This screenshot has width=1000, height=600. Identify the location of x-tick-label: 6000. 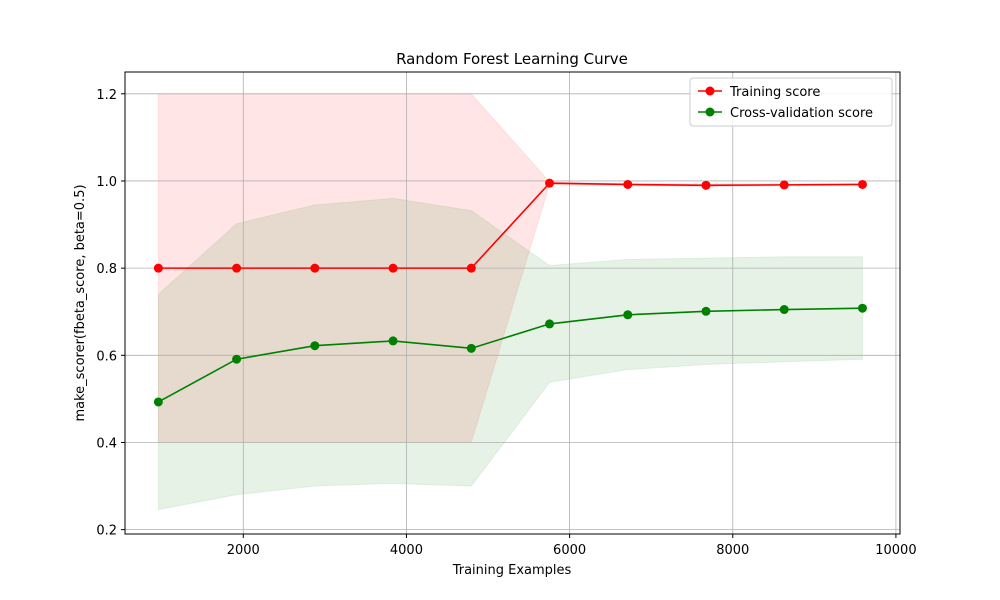
(569, 550).